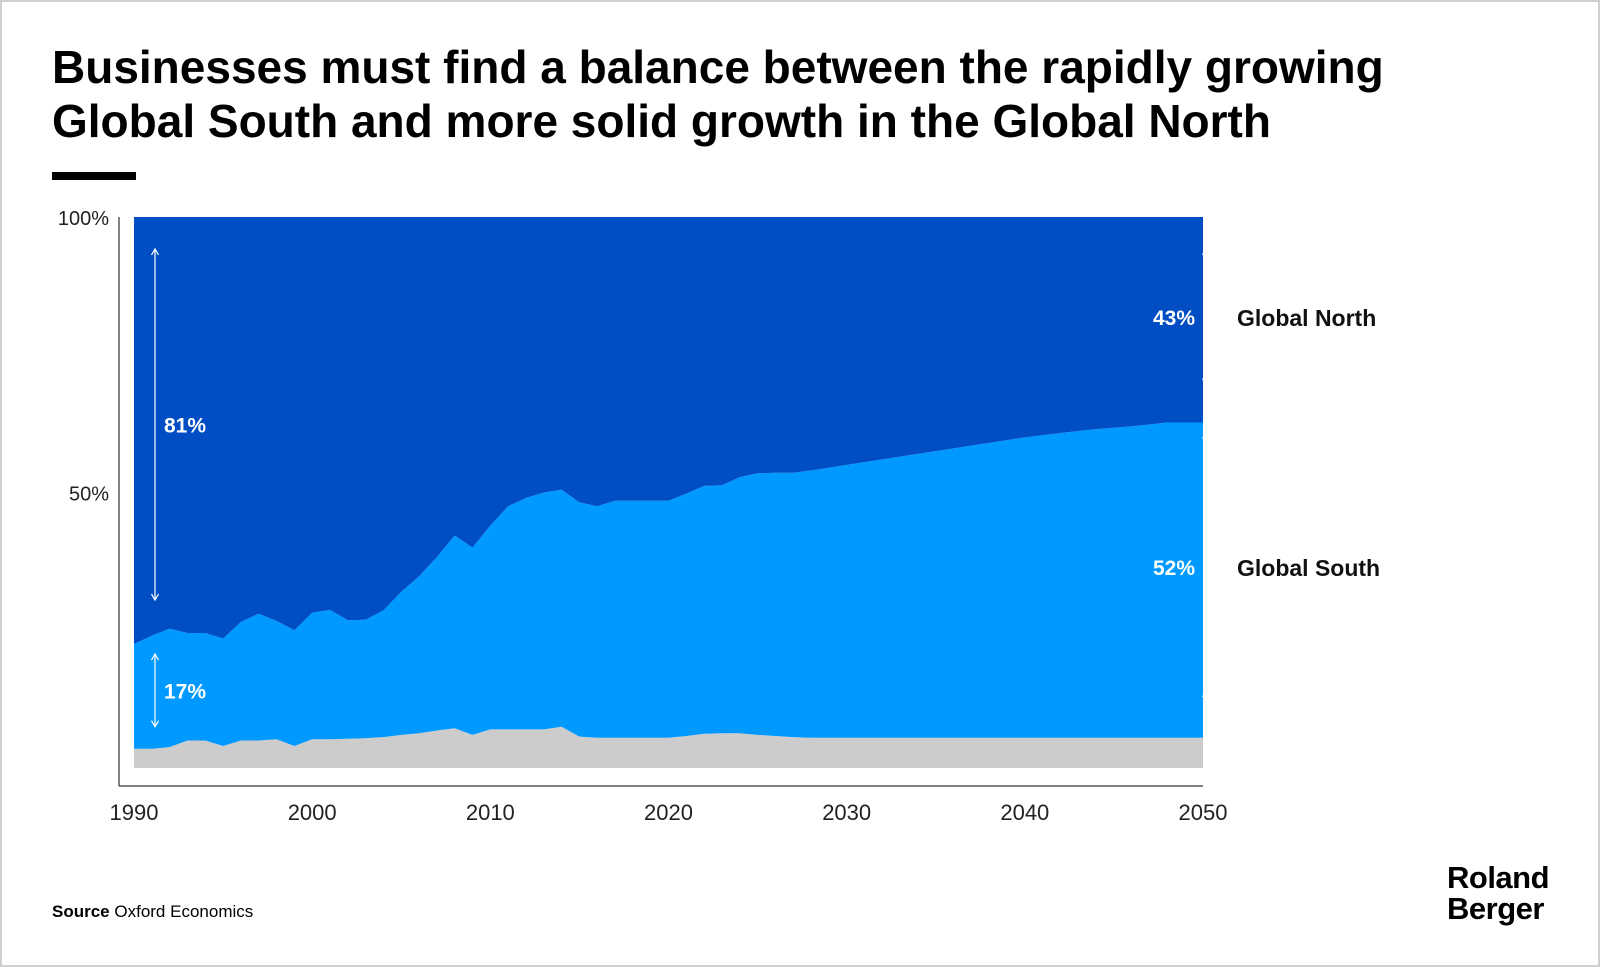 This screenshot has height=967, width=1600. Describe the element at coordinates (1308, 568) in the screenshot. I see `series-label-global-south: Global South` at that location.